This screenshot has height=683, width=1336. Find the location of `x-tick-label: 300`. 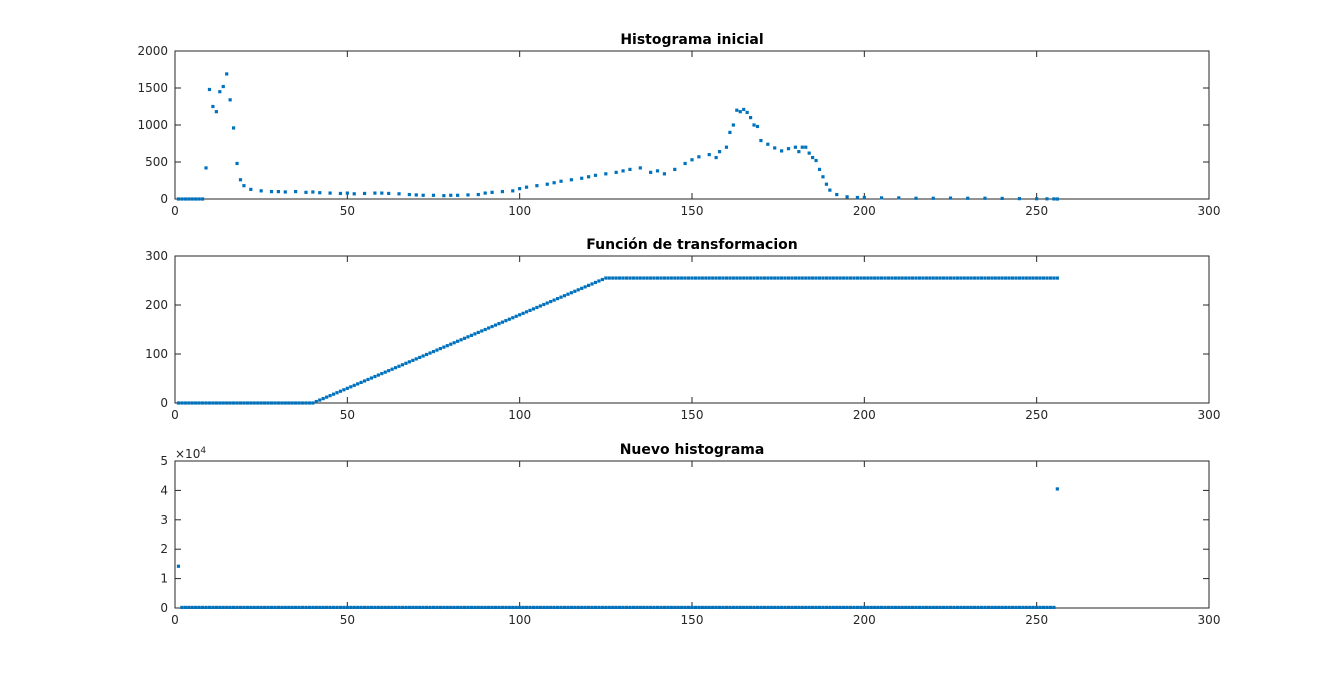

x-tick-label: 300 is located at coordinates (1209, 211).